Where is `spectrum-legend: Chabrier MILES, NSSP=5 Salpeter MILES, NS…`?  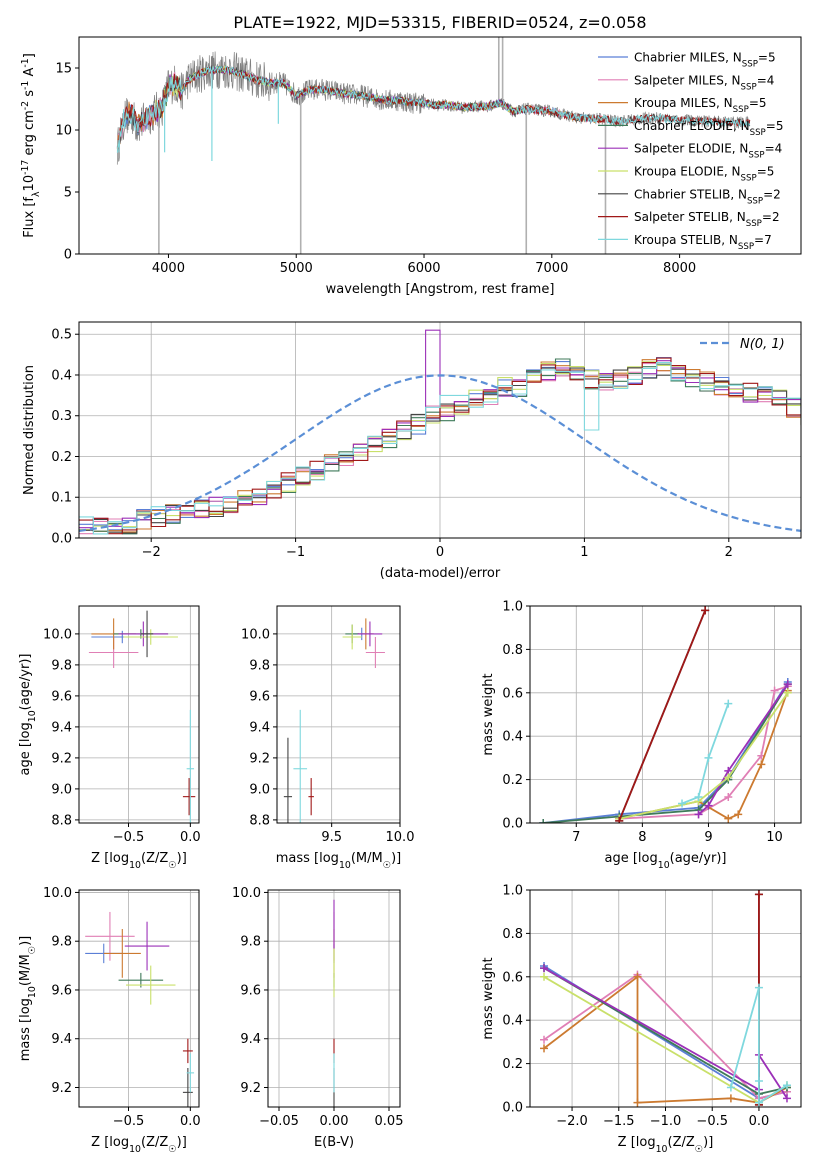 spectrum-legend: Chabrier MILES, NSSP=5 Salpeter MILES, NS… is located at coordinates (690, 151).